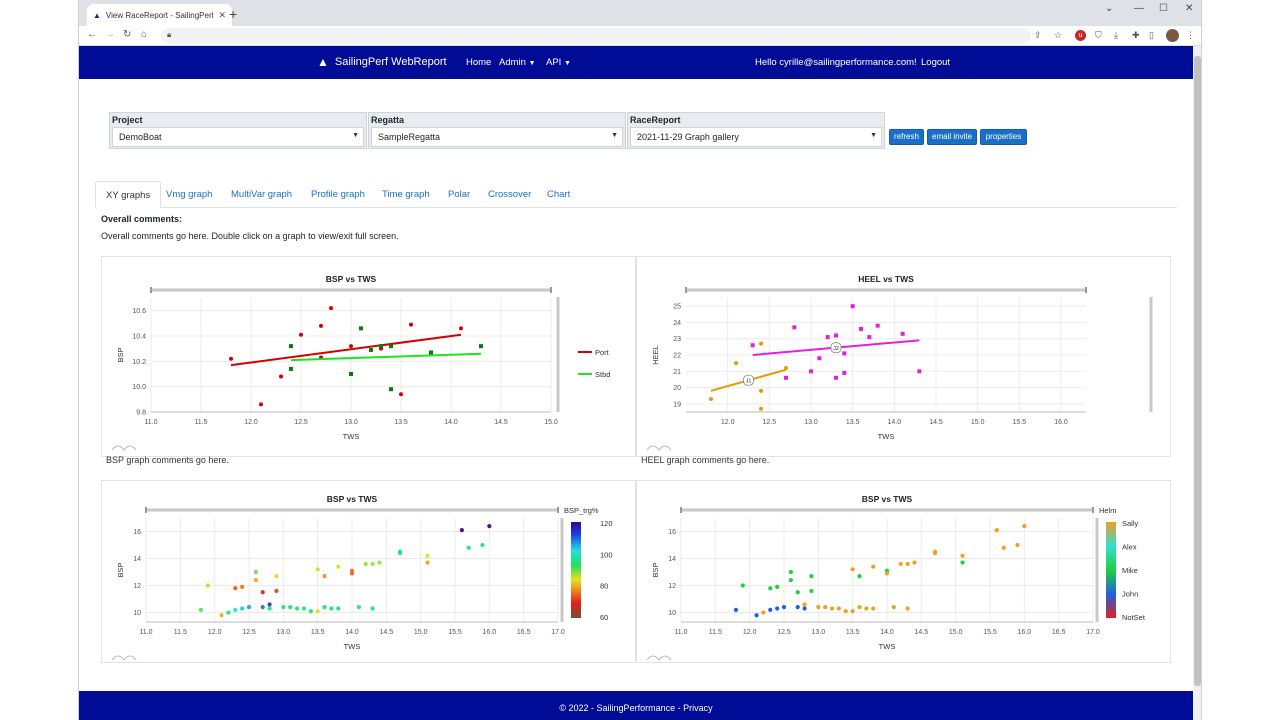  What do you see at coordinates (1189, 8) in the screenshot?
I see `window-close-icon: ✕` at bounding box center [1189, 8].